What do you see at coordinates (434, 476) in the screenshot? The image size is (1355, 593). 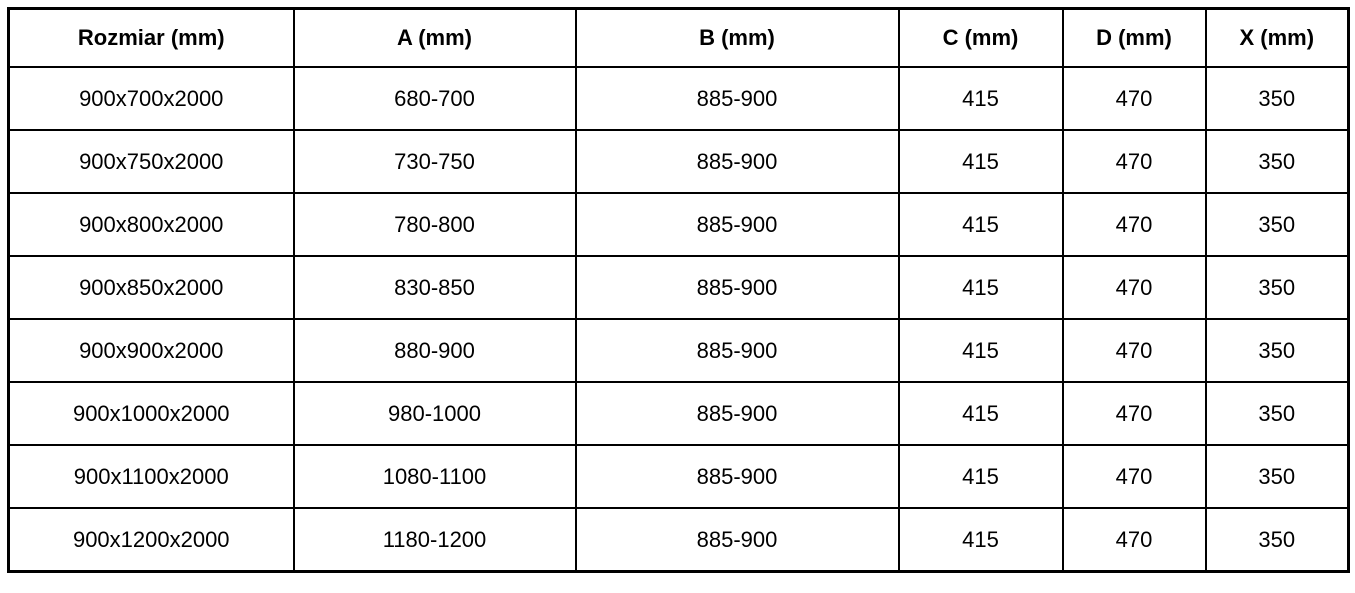 I see `cell-a: 1080-1100` at bounding box center [434, 476].